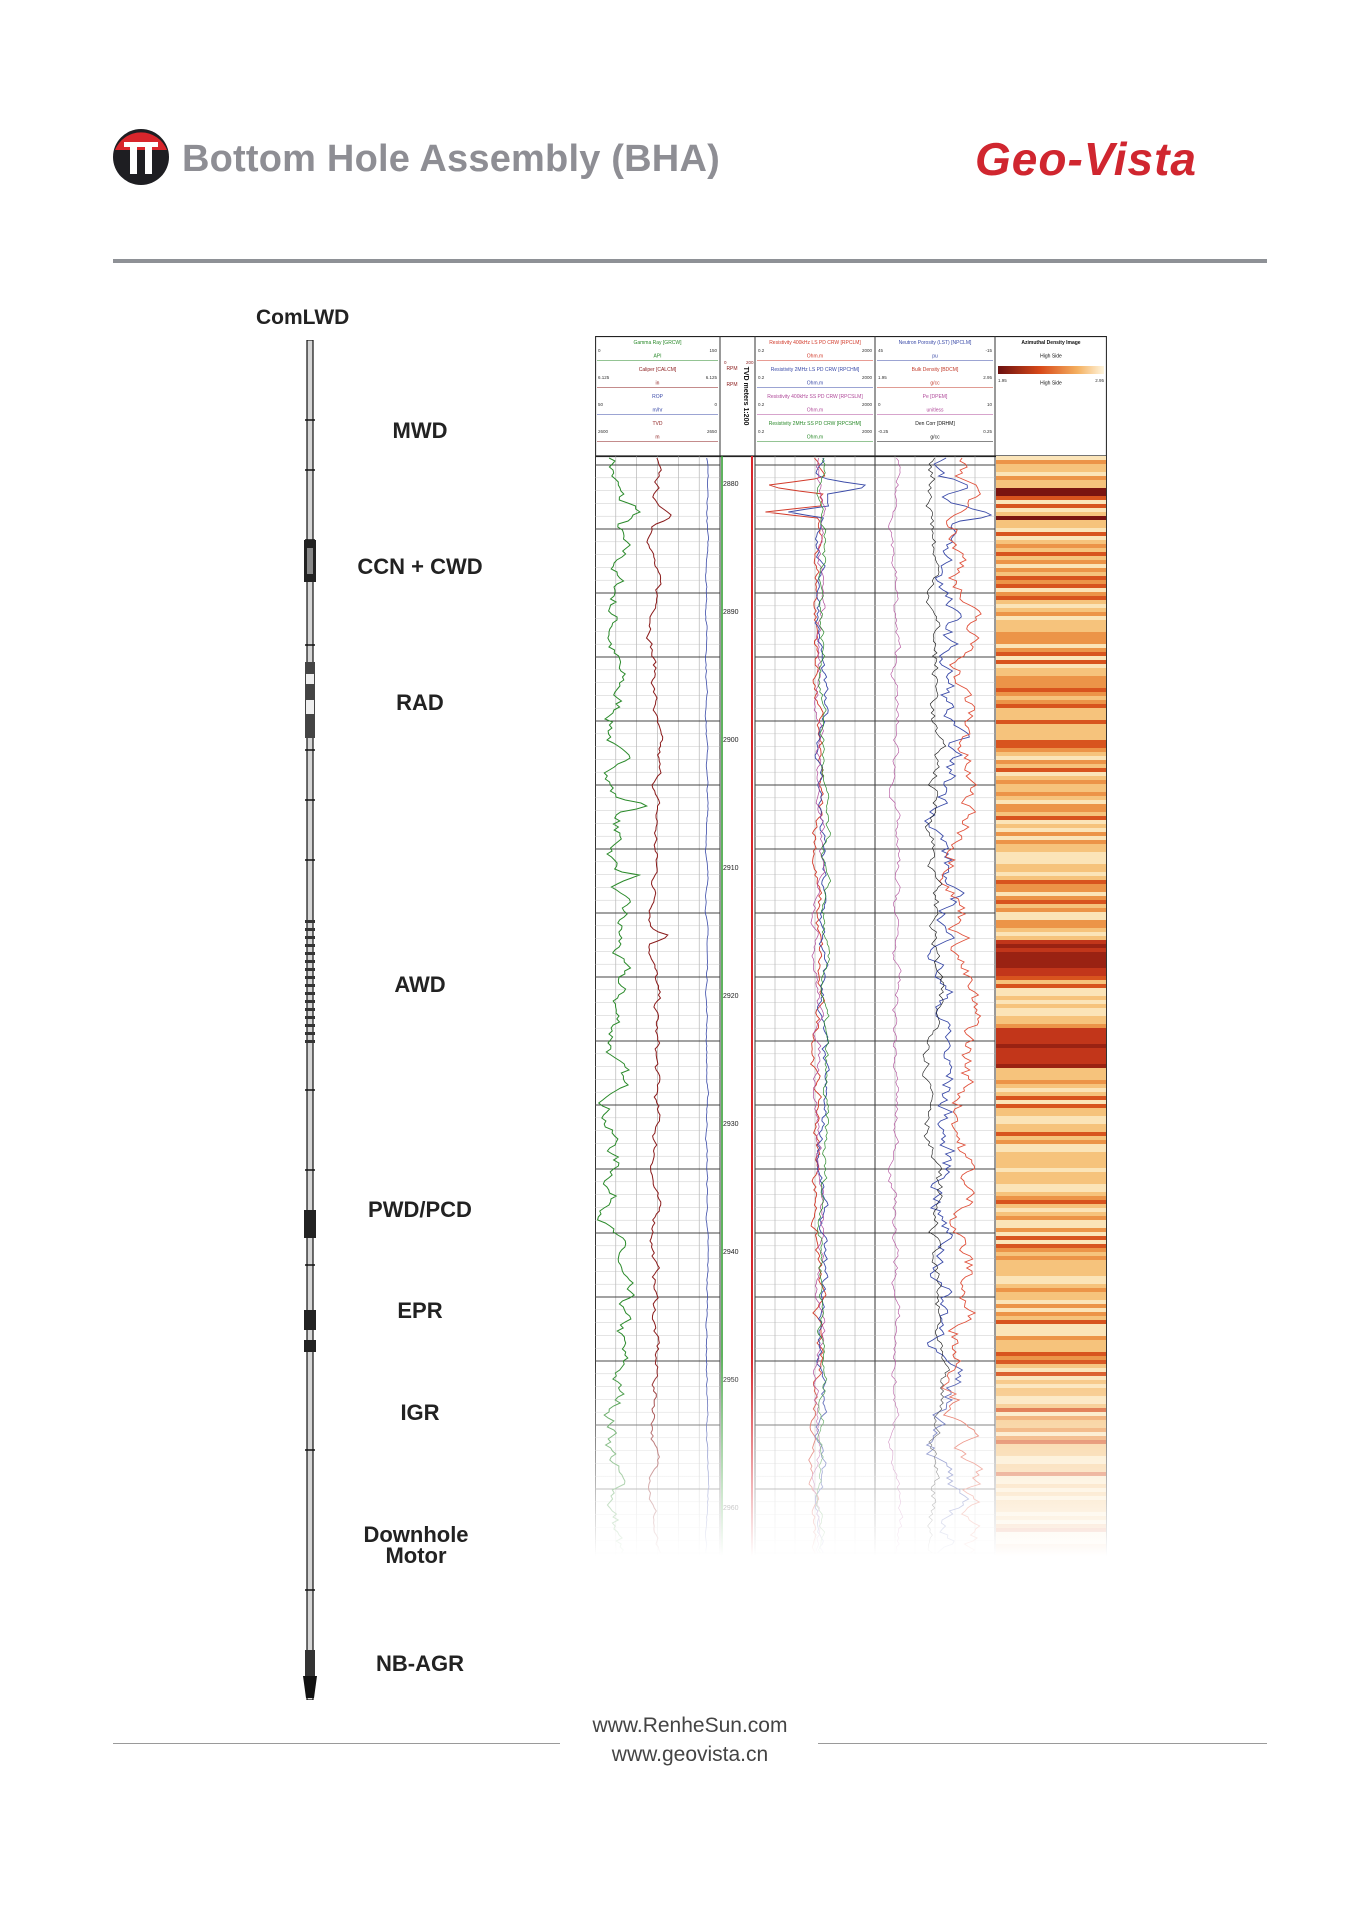 This screenshot has width=1361, height=1909. I want to click on track-header-text: Resistivity 400kHz SS PD CRW [RPCSLM], so click(815, 397).